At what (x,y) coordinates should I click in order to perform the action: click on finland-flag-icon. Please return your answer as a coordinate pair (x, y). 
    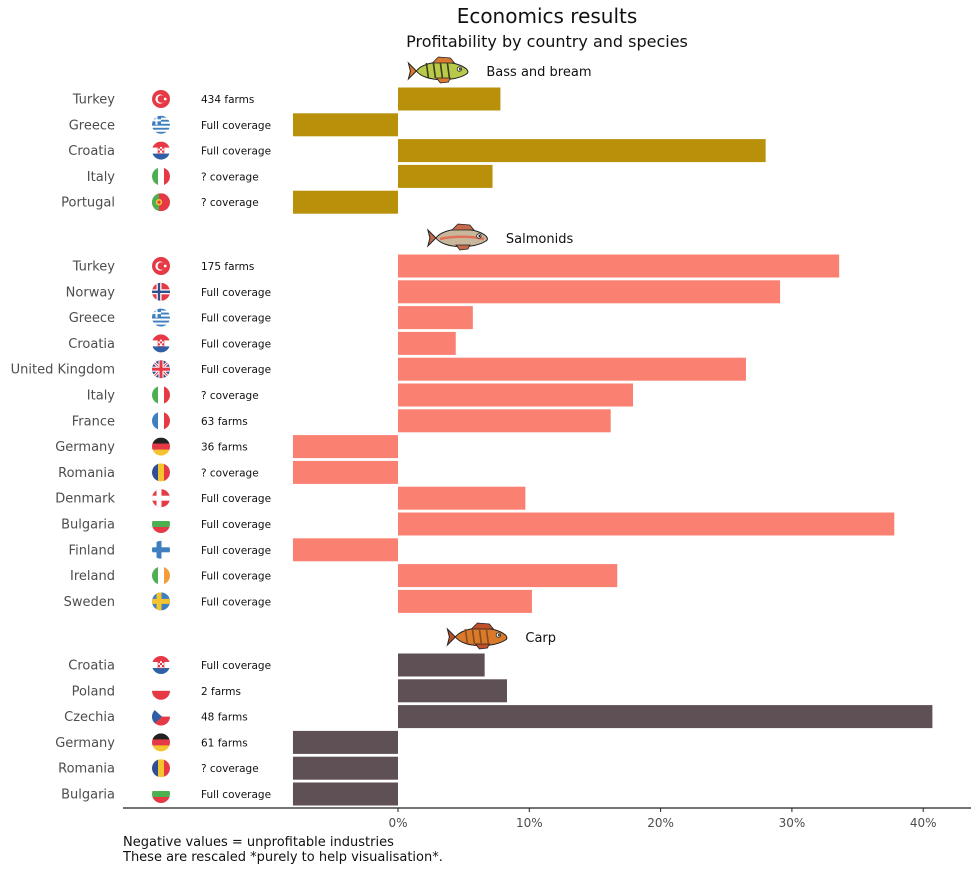
    Looking at the image, I should click on (161, 549).